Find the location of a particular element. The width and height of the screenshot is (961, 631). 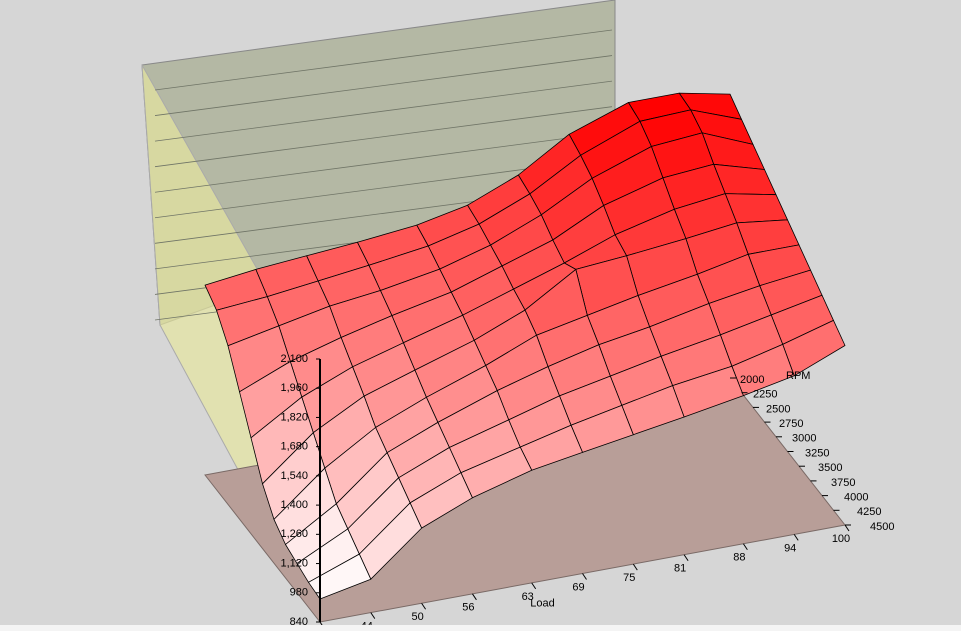

z-tick-label: 1,400 is located at coordinates (294, 505).